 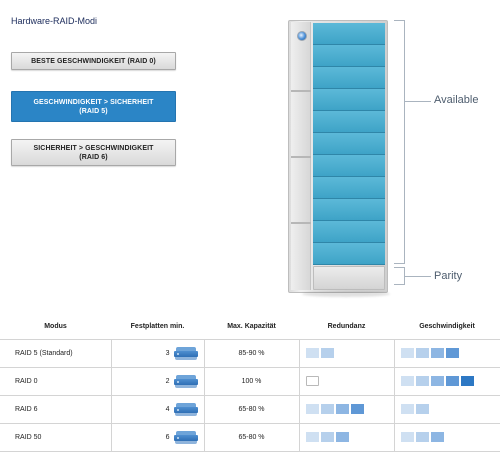 What do you see at coordinates (158, 409) in the screenshot?
I see `cell-disks: 4` at bounding box center [158, 409].